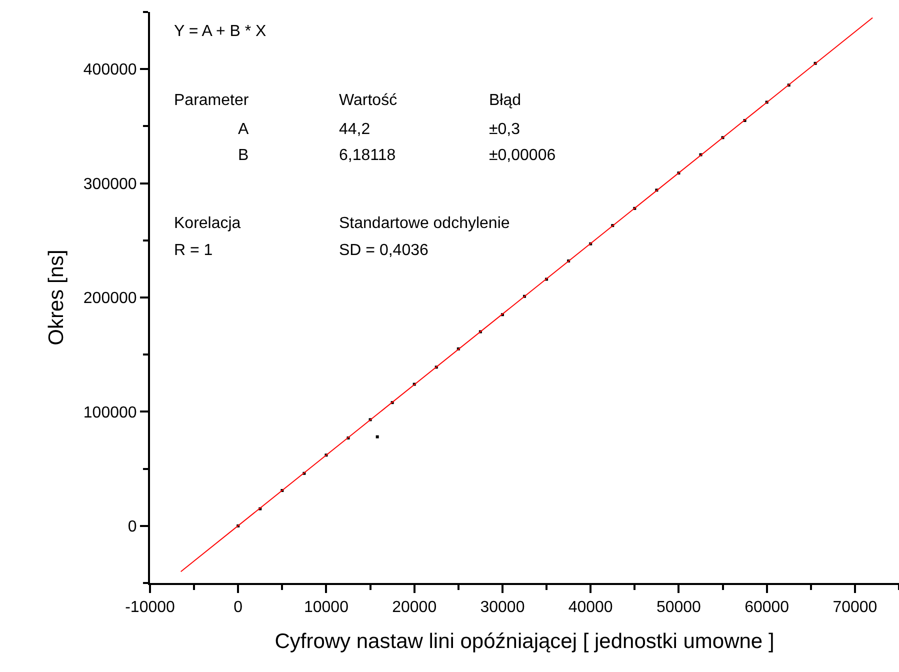  Describe the element at coordinates (243, 129) in the screenshot. I see `annotation: A` at that location.